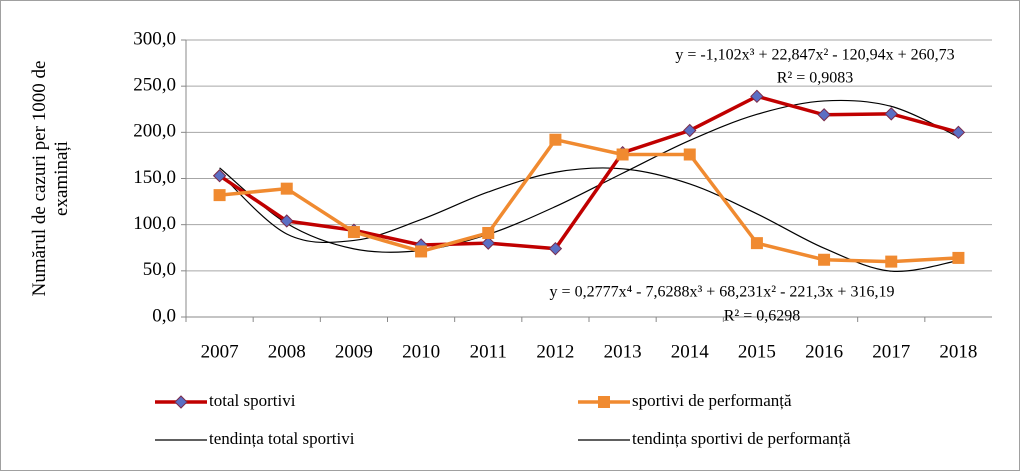 This screenshot has width=1020, height=471. I want to click on x-tick-label: 2010, so click(421, 351).